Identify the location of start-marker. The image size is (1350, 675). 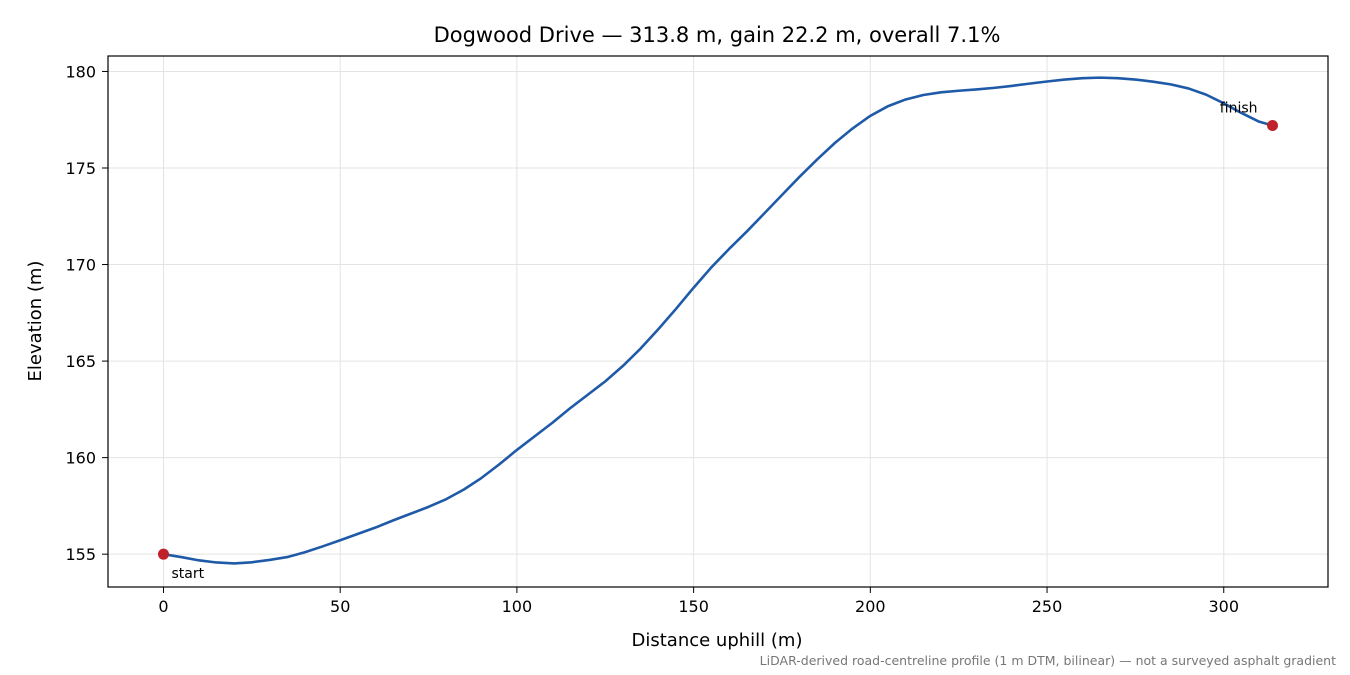
(163, 554).